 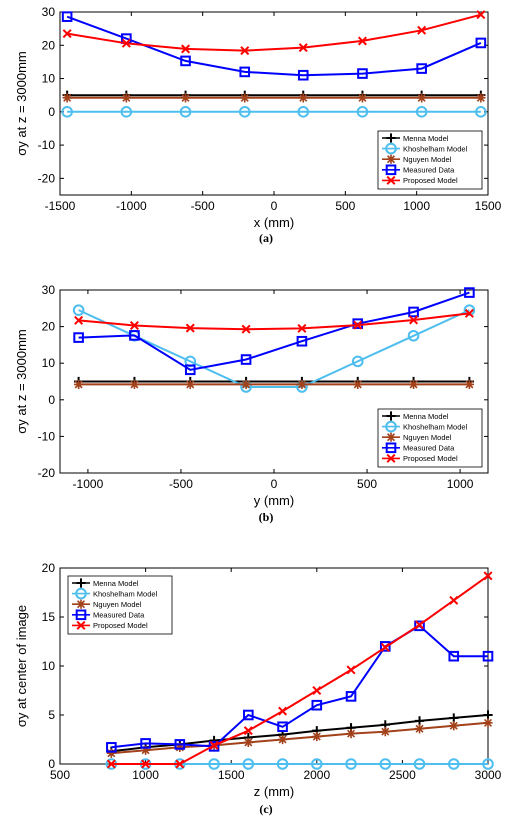 What do you see at coordinates (265, 809) in the screenshot?
I see `panel-caption: (c)` at bounding box center [265, 809].